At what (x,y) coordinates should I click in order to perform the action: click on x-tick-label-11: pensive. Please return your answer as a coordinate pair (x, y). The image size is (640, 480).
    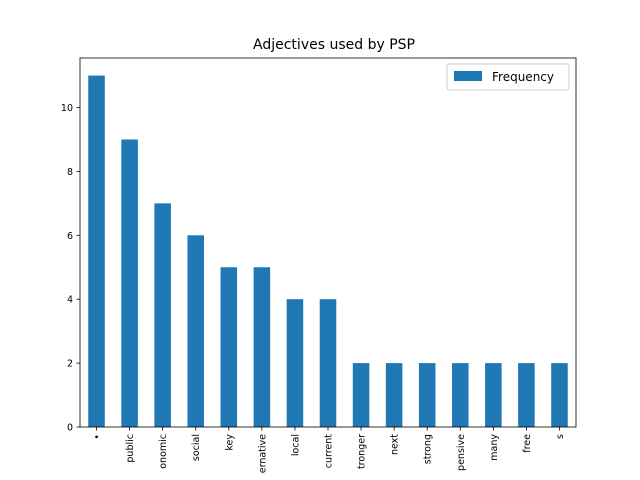
    Looking at the image, I should click on (461, 452).